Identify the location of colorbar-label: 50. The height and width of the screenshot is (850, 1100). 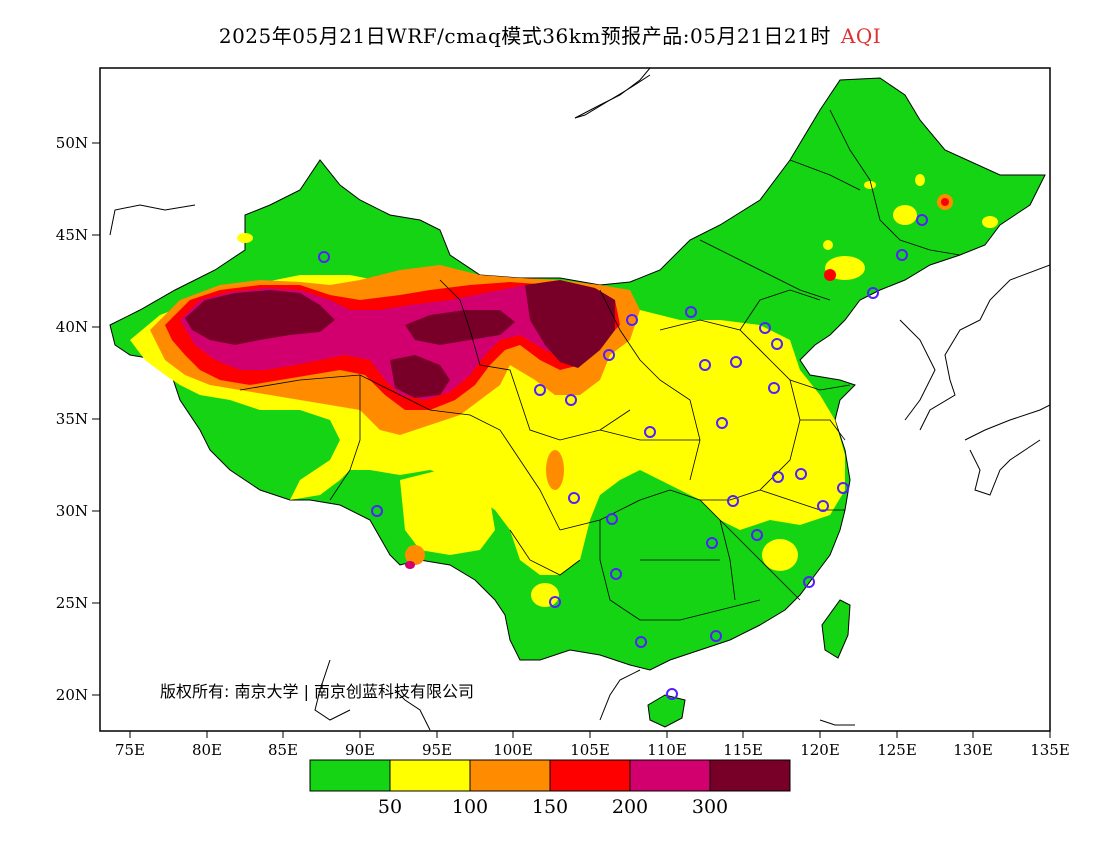
(390, 807).